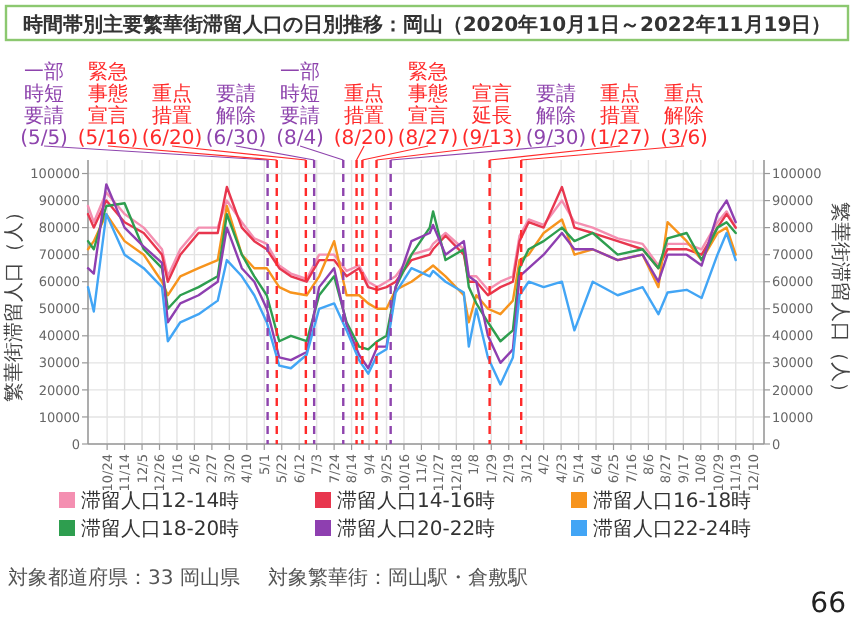 This screenshot has height=640, width=854. I want to click on ref-line-label: 一部時短要請(8/4), so click(300, 105).